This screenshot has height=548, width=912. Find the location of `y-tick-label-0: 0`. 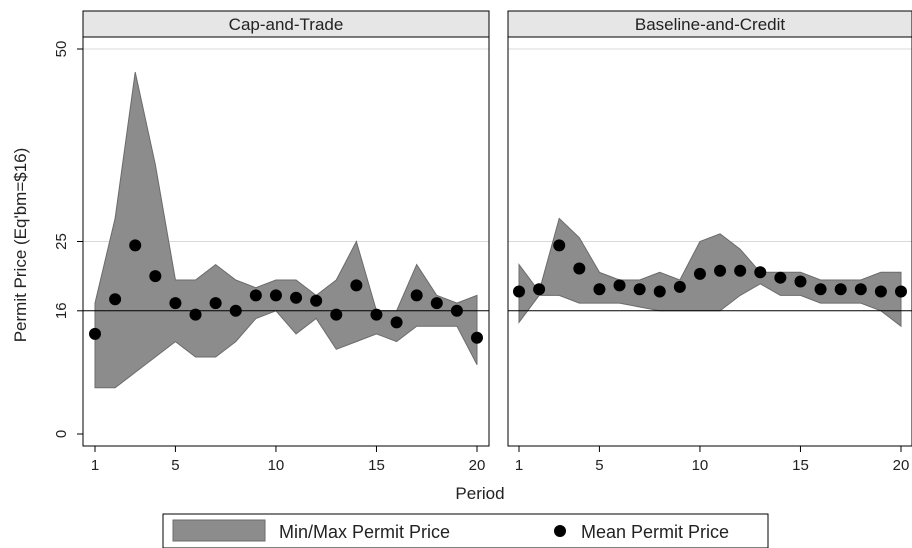

y-tick-label-0: 0 is located at coordinates (61, 434).